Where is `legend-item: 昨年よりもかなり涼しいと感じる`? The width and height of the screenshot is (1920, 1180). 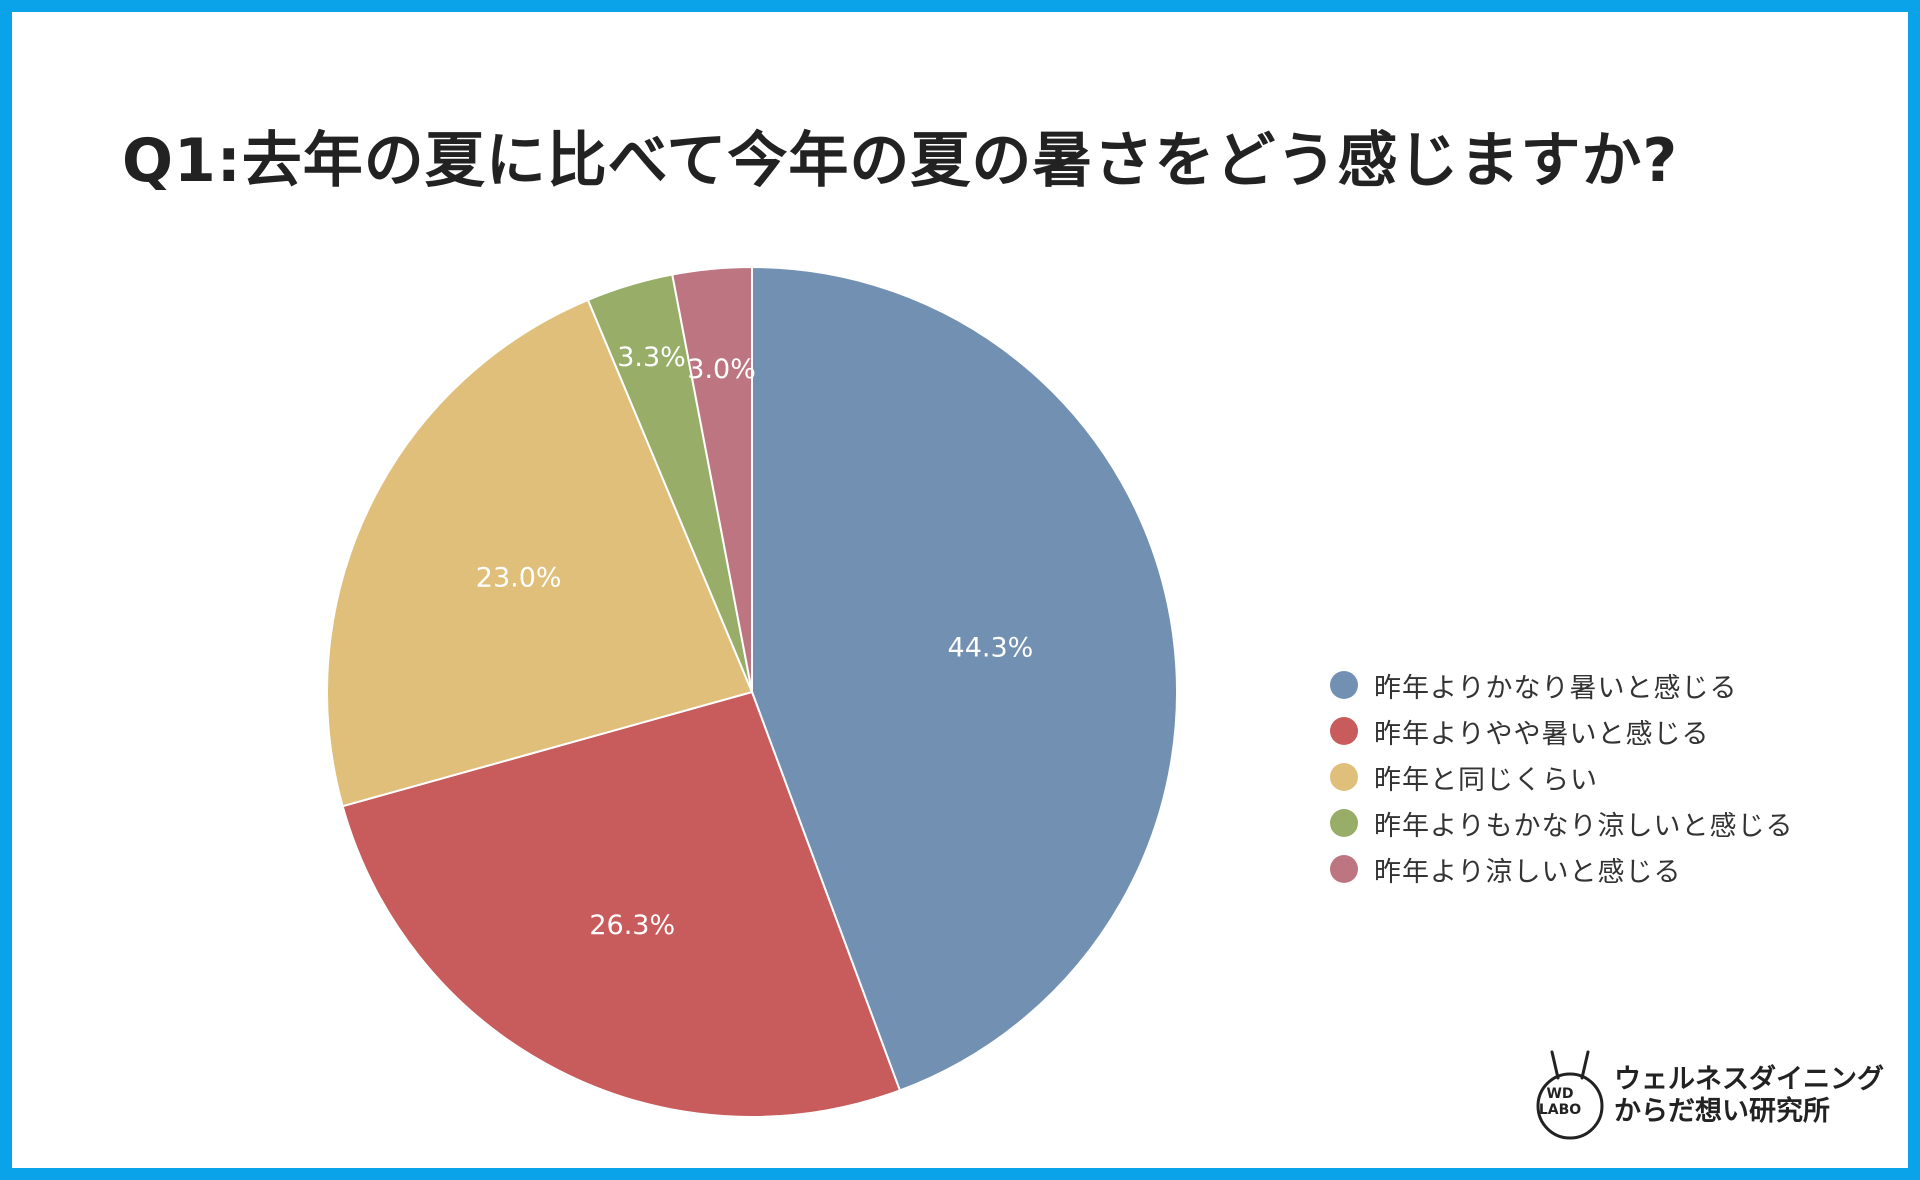 legend-item: 昨年よりもかなり涼しいと感じる is located at coordinates (1561, 823).